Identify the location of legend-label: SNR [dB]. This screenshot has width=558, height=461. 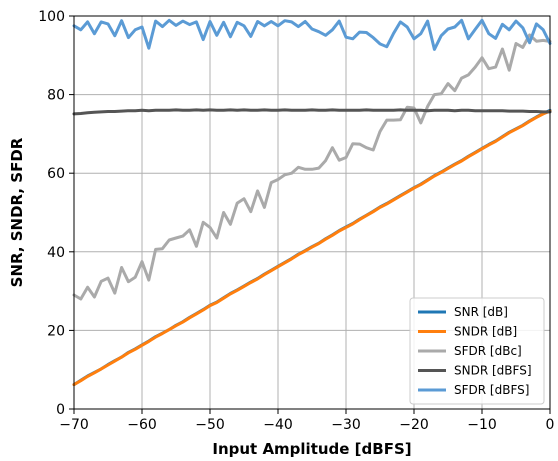
(481, 312).